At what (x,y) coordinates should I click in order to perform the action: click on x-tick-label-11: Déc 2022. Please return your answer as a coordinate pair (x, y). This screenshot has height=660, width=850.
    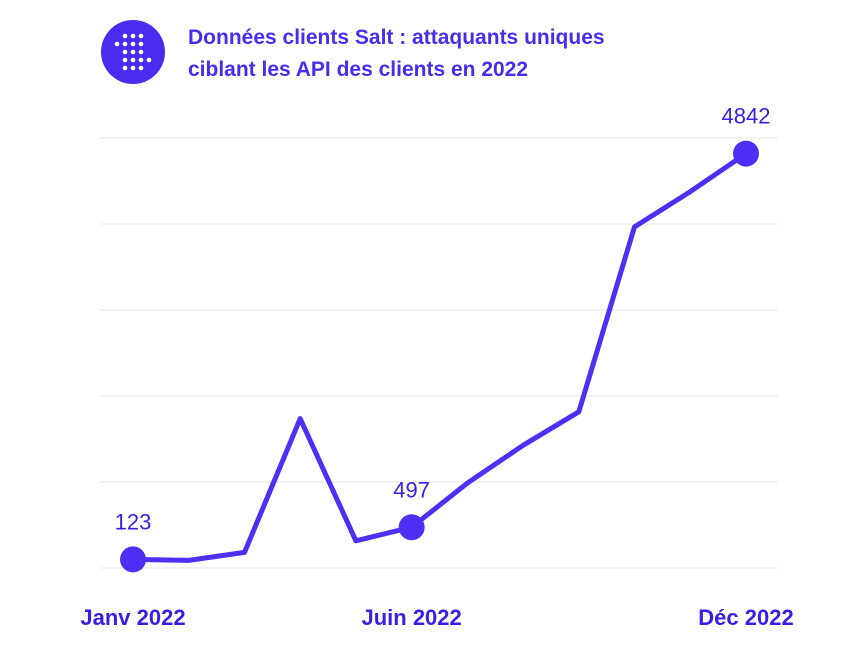
    Looking at the image, I should click on (745, 617).